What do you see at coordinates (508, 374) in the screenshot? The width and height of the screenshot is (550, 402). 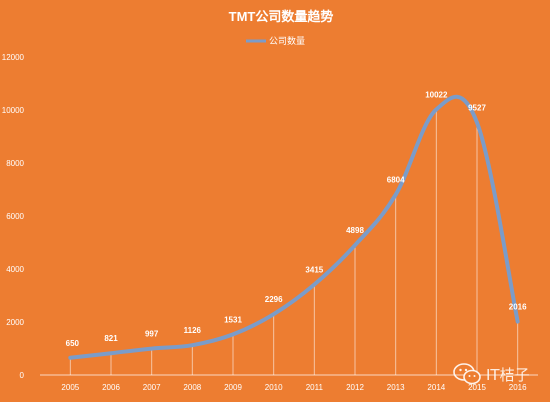 I see `watermark-text: IT桔子` at bounding box center [508, 374].